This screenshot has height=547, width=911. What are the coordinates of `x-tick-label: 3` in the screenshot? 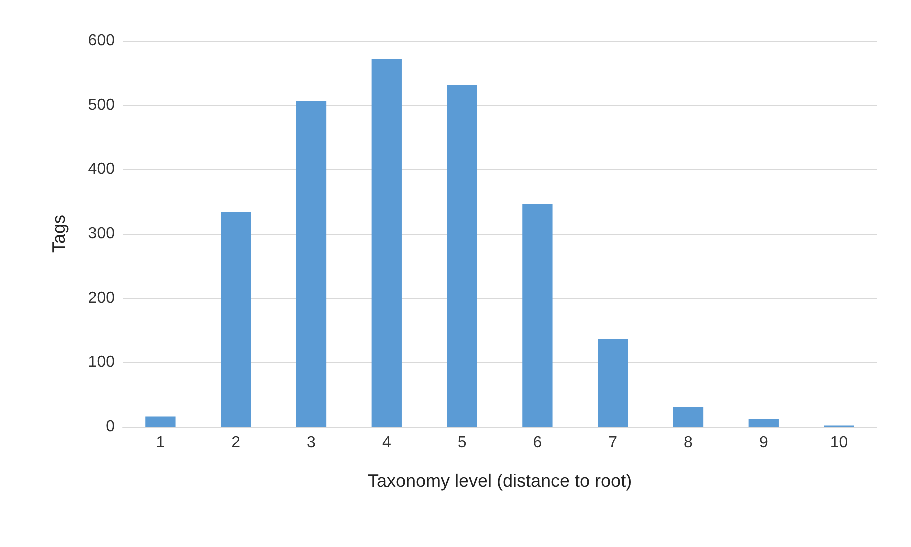 It's located at (311, 443).